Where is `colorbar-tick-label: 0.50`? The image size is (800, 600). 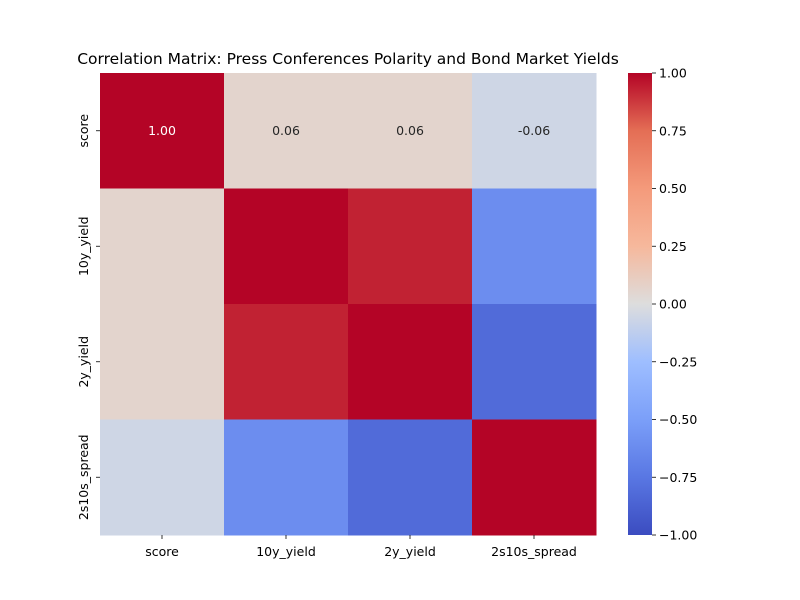 colorbar-tick-label: 0.50 is located at coordinates (673, 188).